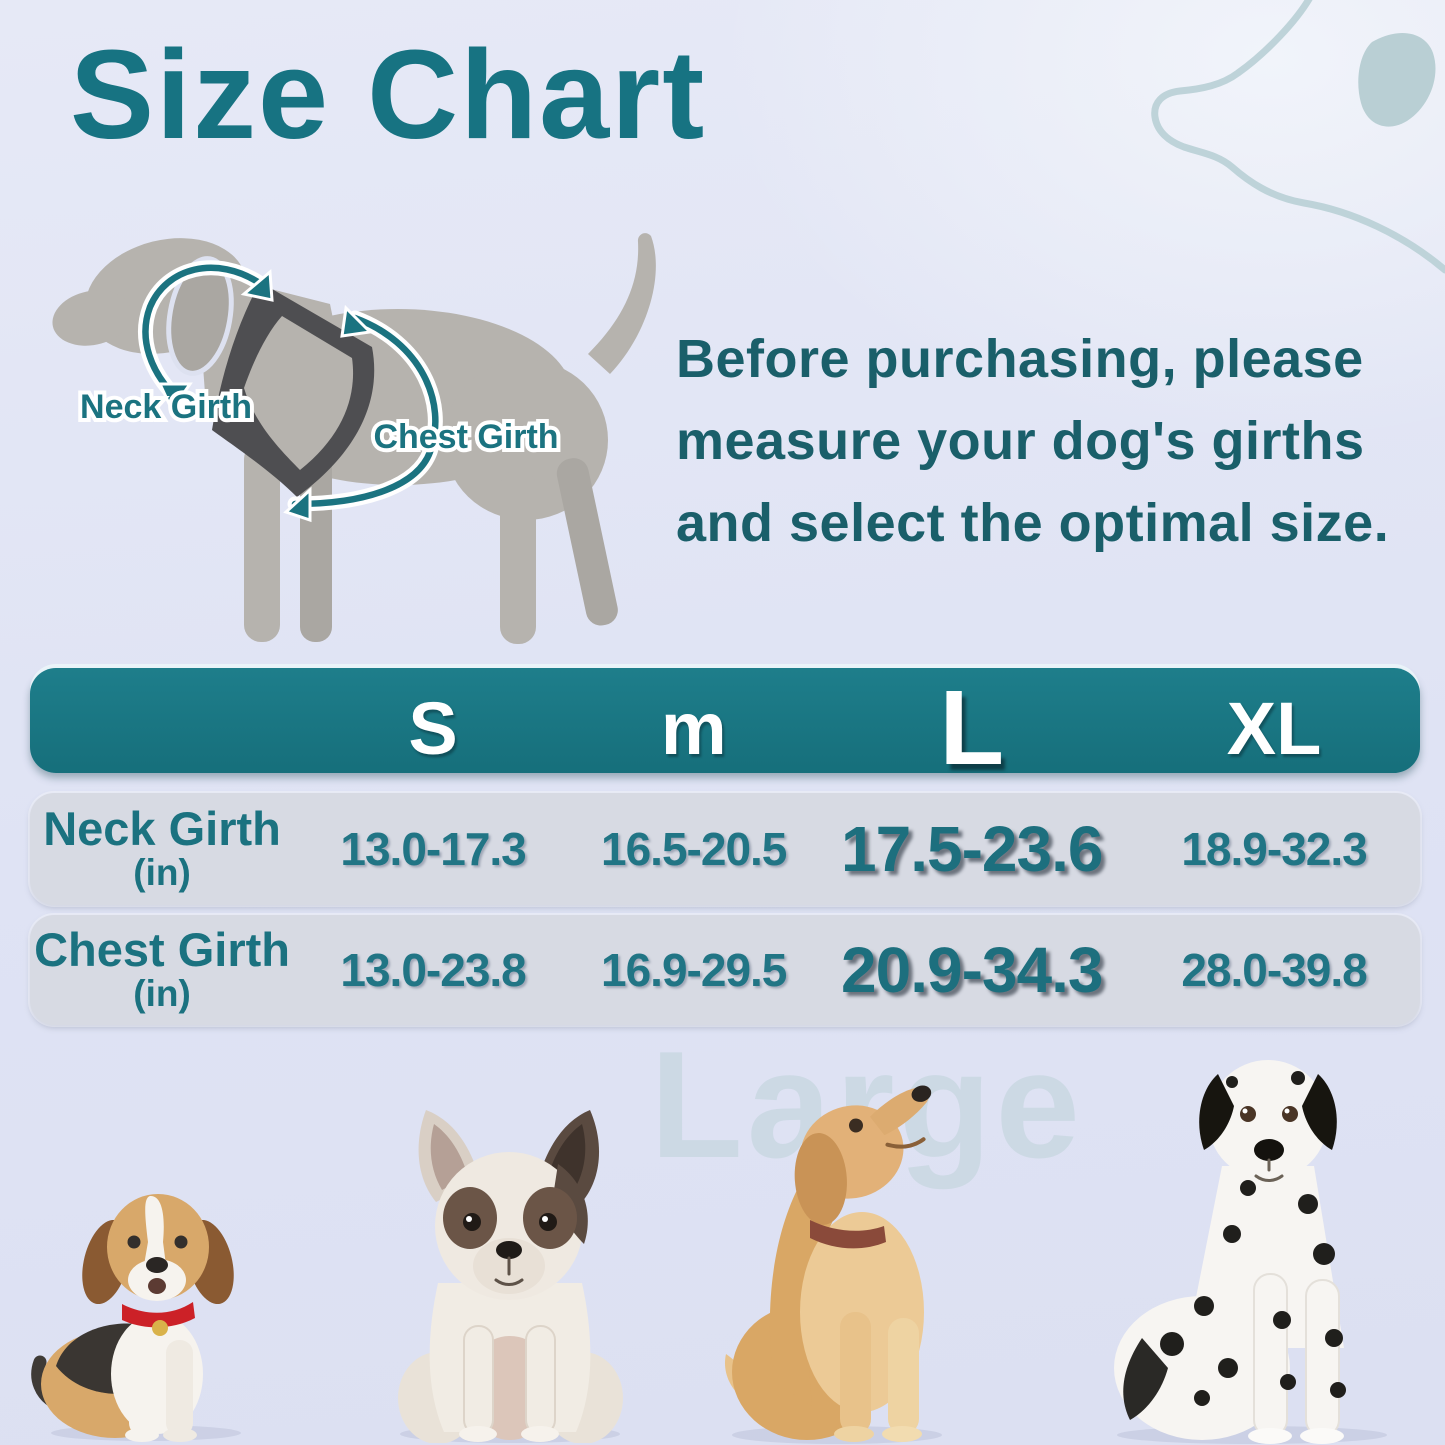  I want to click on intro-line-3: and select the optimal size., so click(1033, 523).